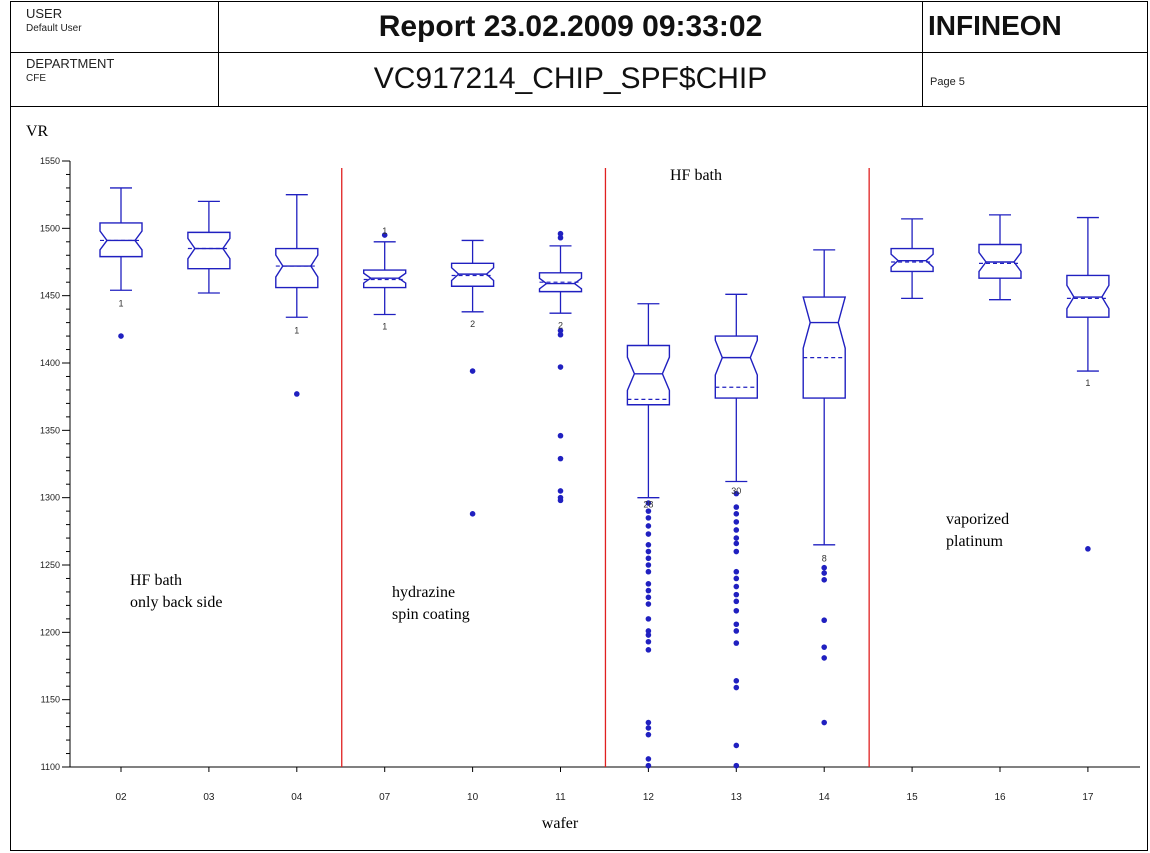  I want to click on report-subtitle: VC917214_CHIP_SPF$CHIP, so click(570, 78).